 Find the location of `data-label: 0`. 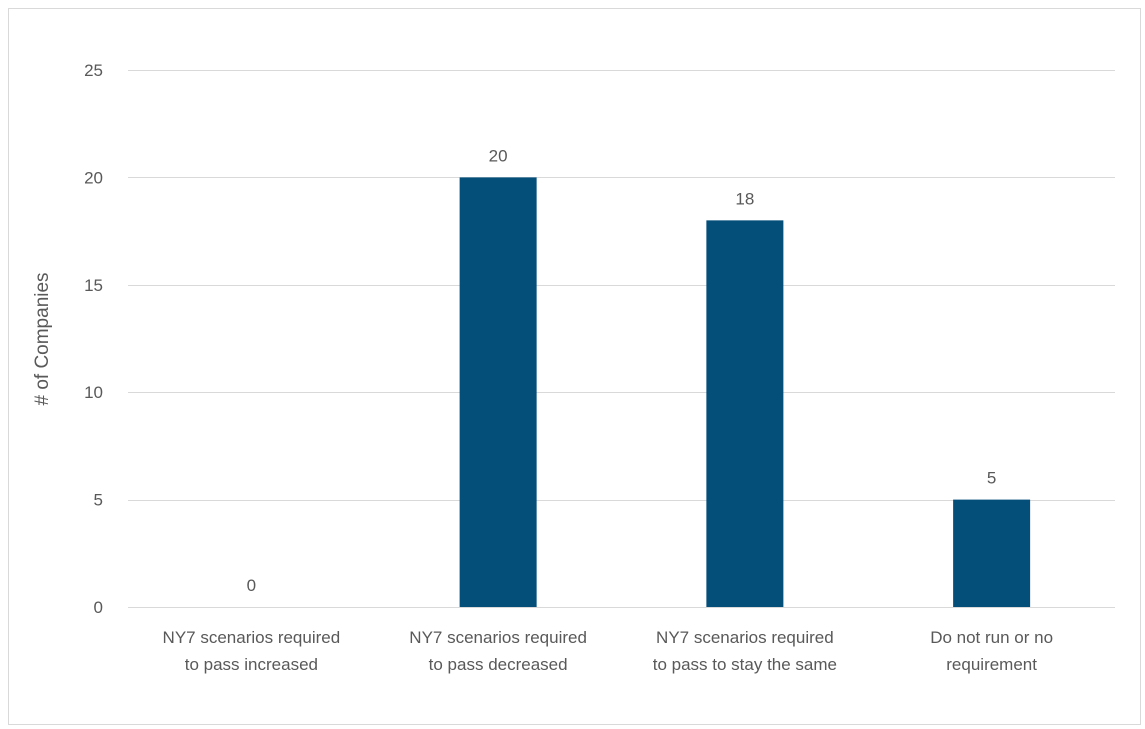

data-label: 0 is located at coordinates (251, 585).